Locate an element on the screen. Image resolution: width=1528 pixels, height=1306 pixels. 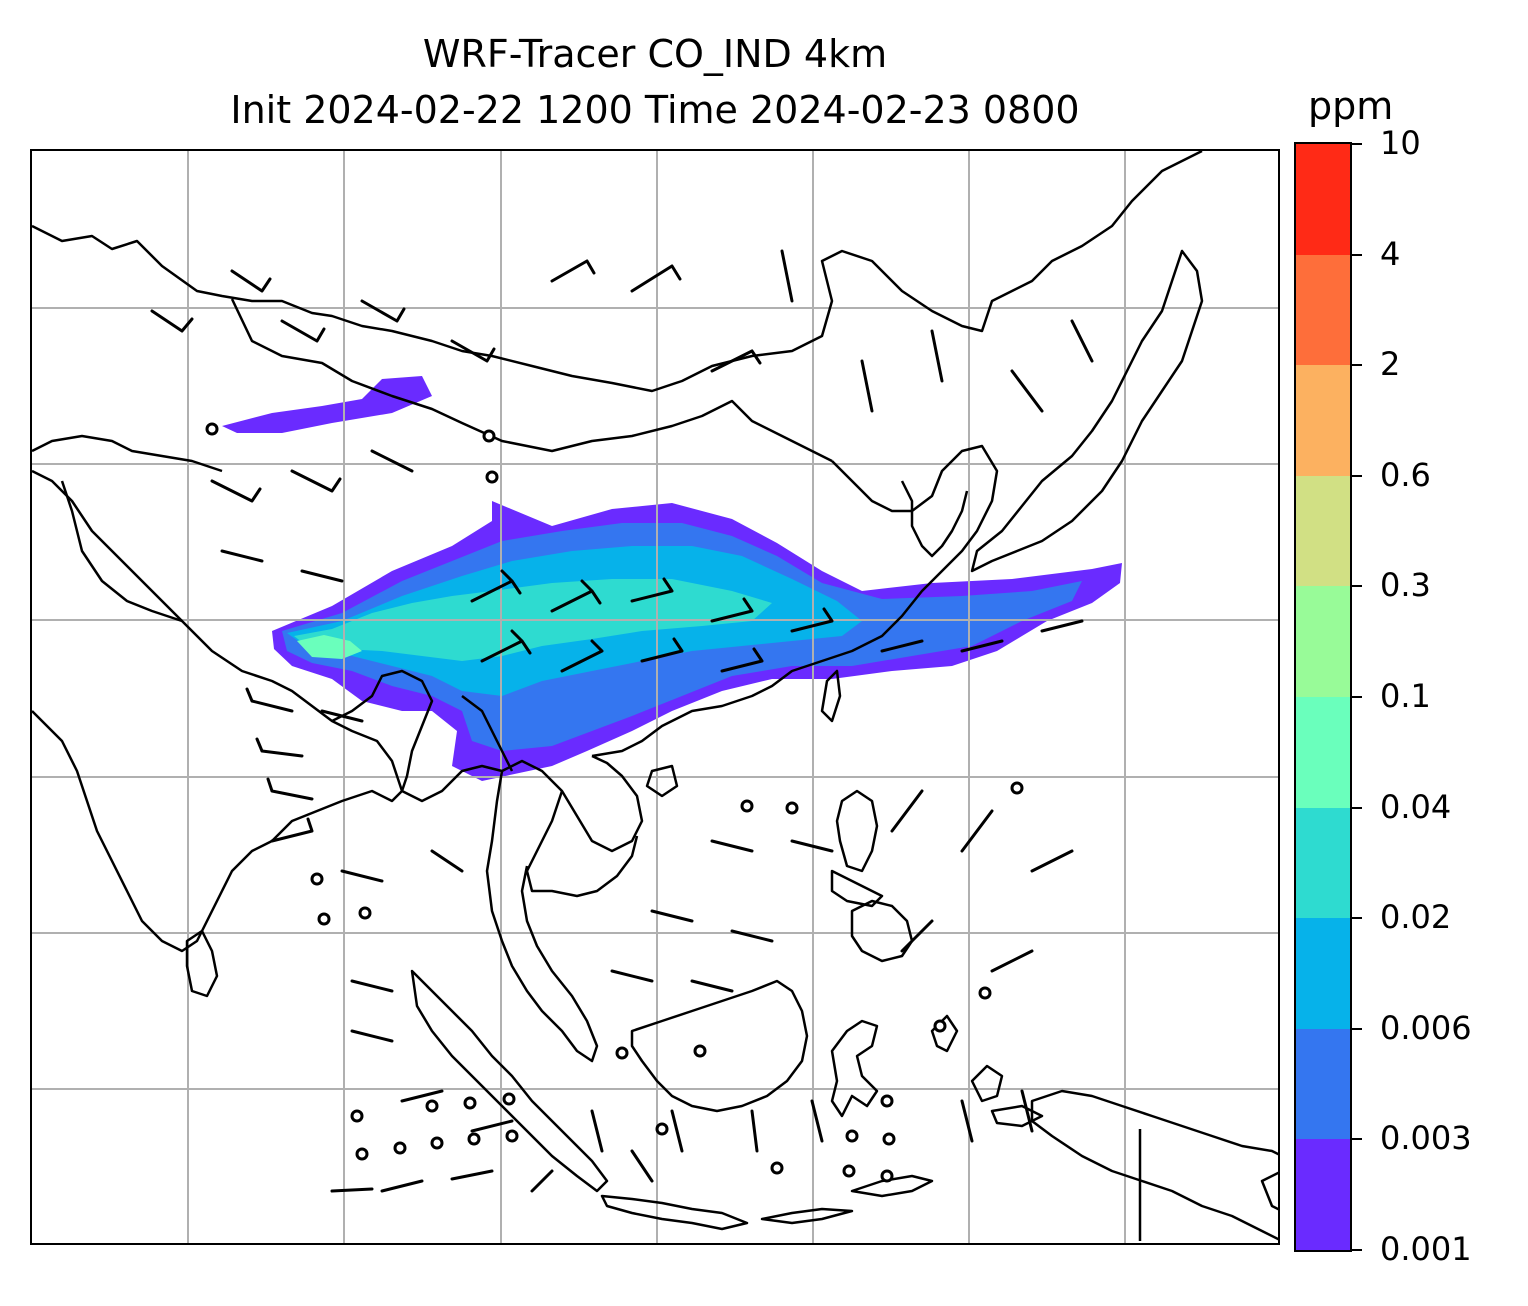
java is located at coordinates (674, 1212).